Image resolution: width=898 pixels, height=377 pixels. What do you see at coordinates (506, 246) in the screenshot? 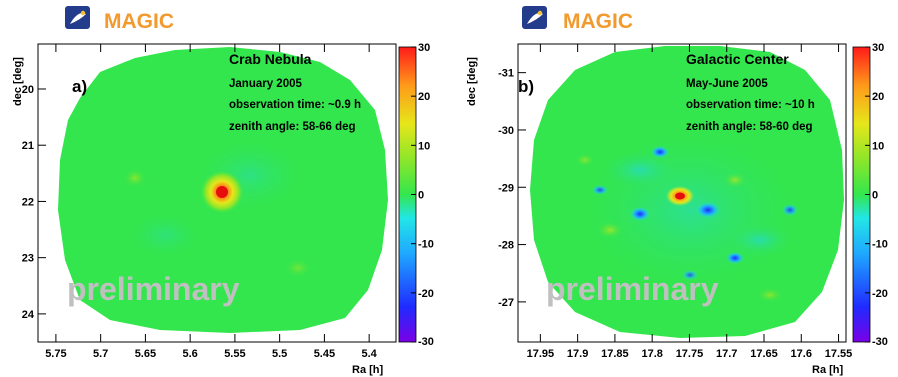
I see `y-tick-label: -28` at bounding box center [506, 246].